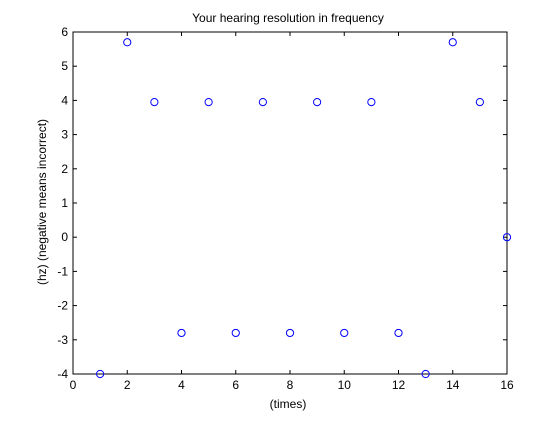 The width and height of the screenshot is (560, 425). What do you see at coordinates (345, 385) in the screenshot?
I see `x-tick-label: 10` at bounding box center [345, 385].